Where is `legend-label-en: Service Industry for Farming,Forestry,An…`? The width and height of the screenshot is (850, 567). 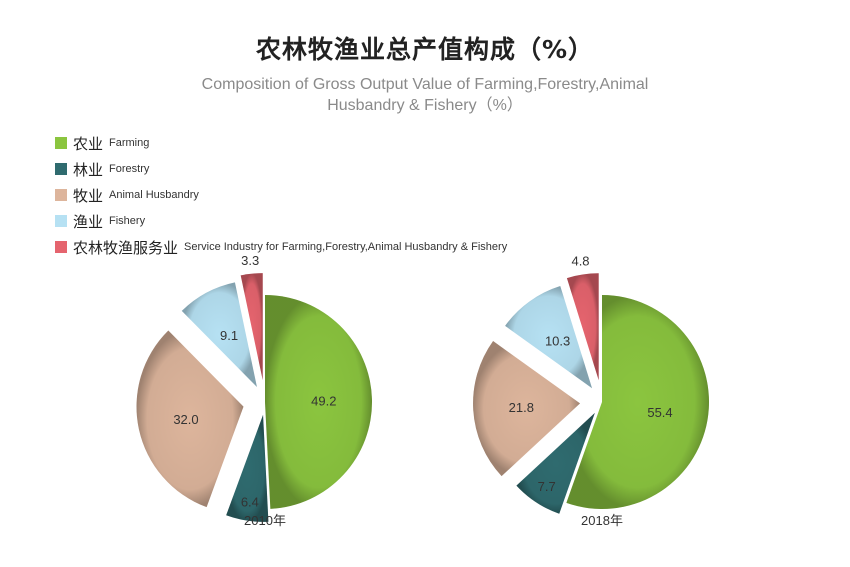 legend-label-en: Service Industry for Farming,Forestry,An… is located at coordinates (346, 247).